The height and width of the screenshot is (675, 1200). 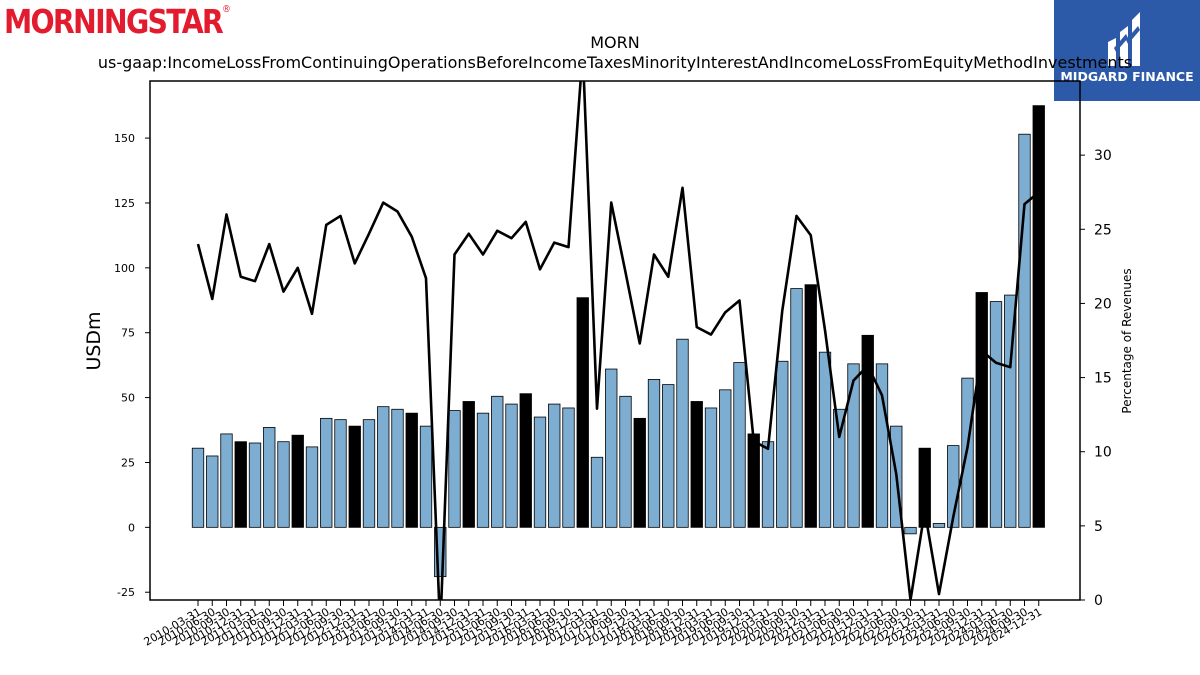 I want to click on y-tick-label: 50, so click(x=128, y=398).